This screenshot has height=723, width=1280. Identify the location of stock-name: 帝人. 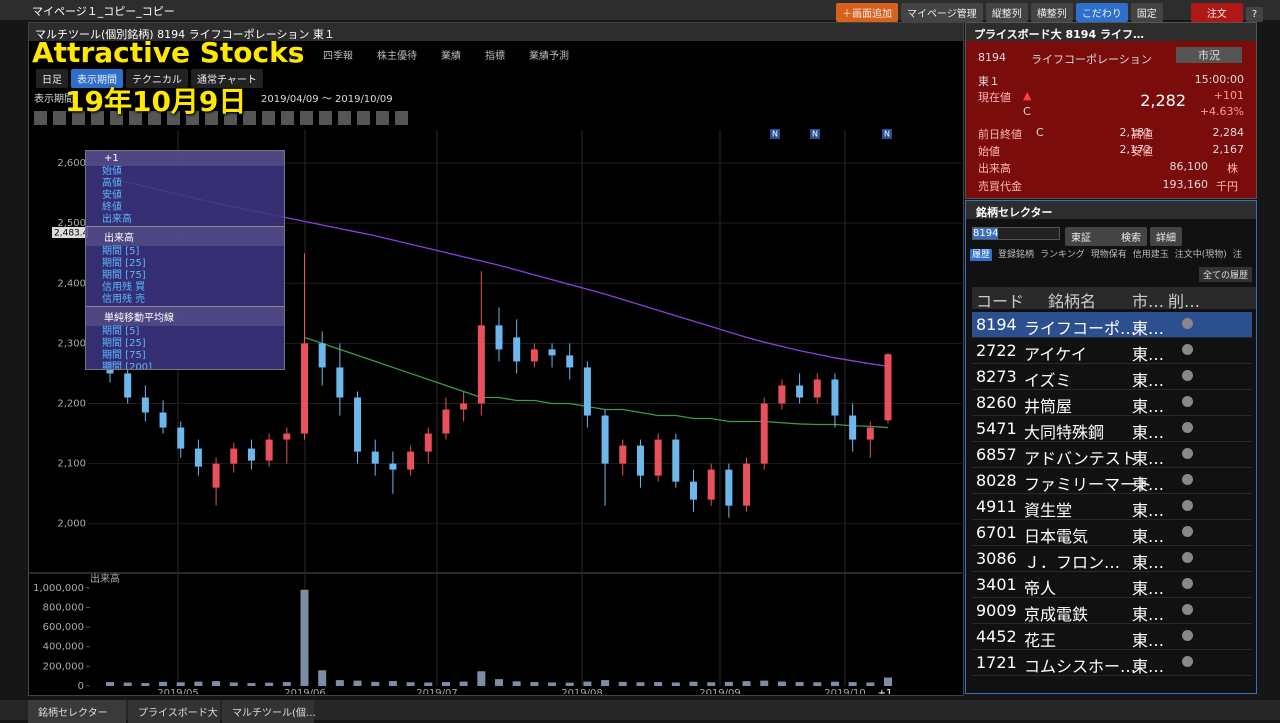
(1040, 588).